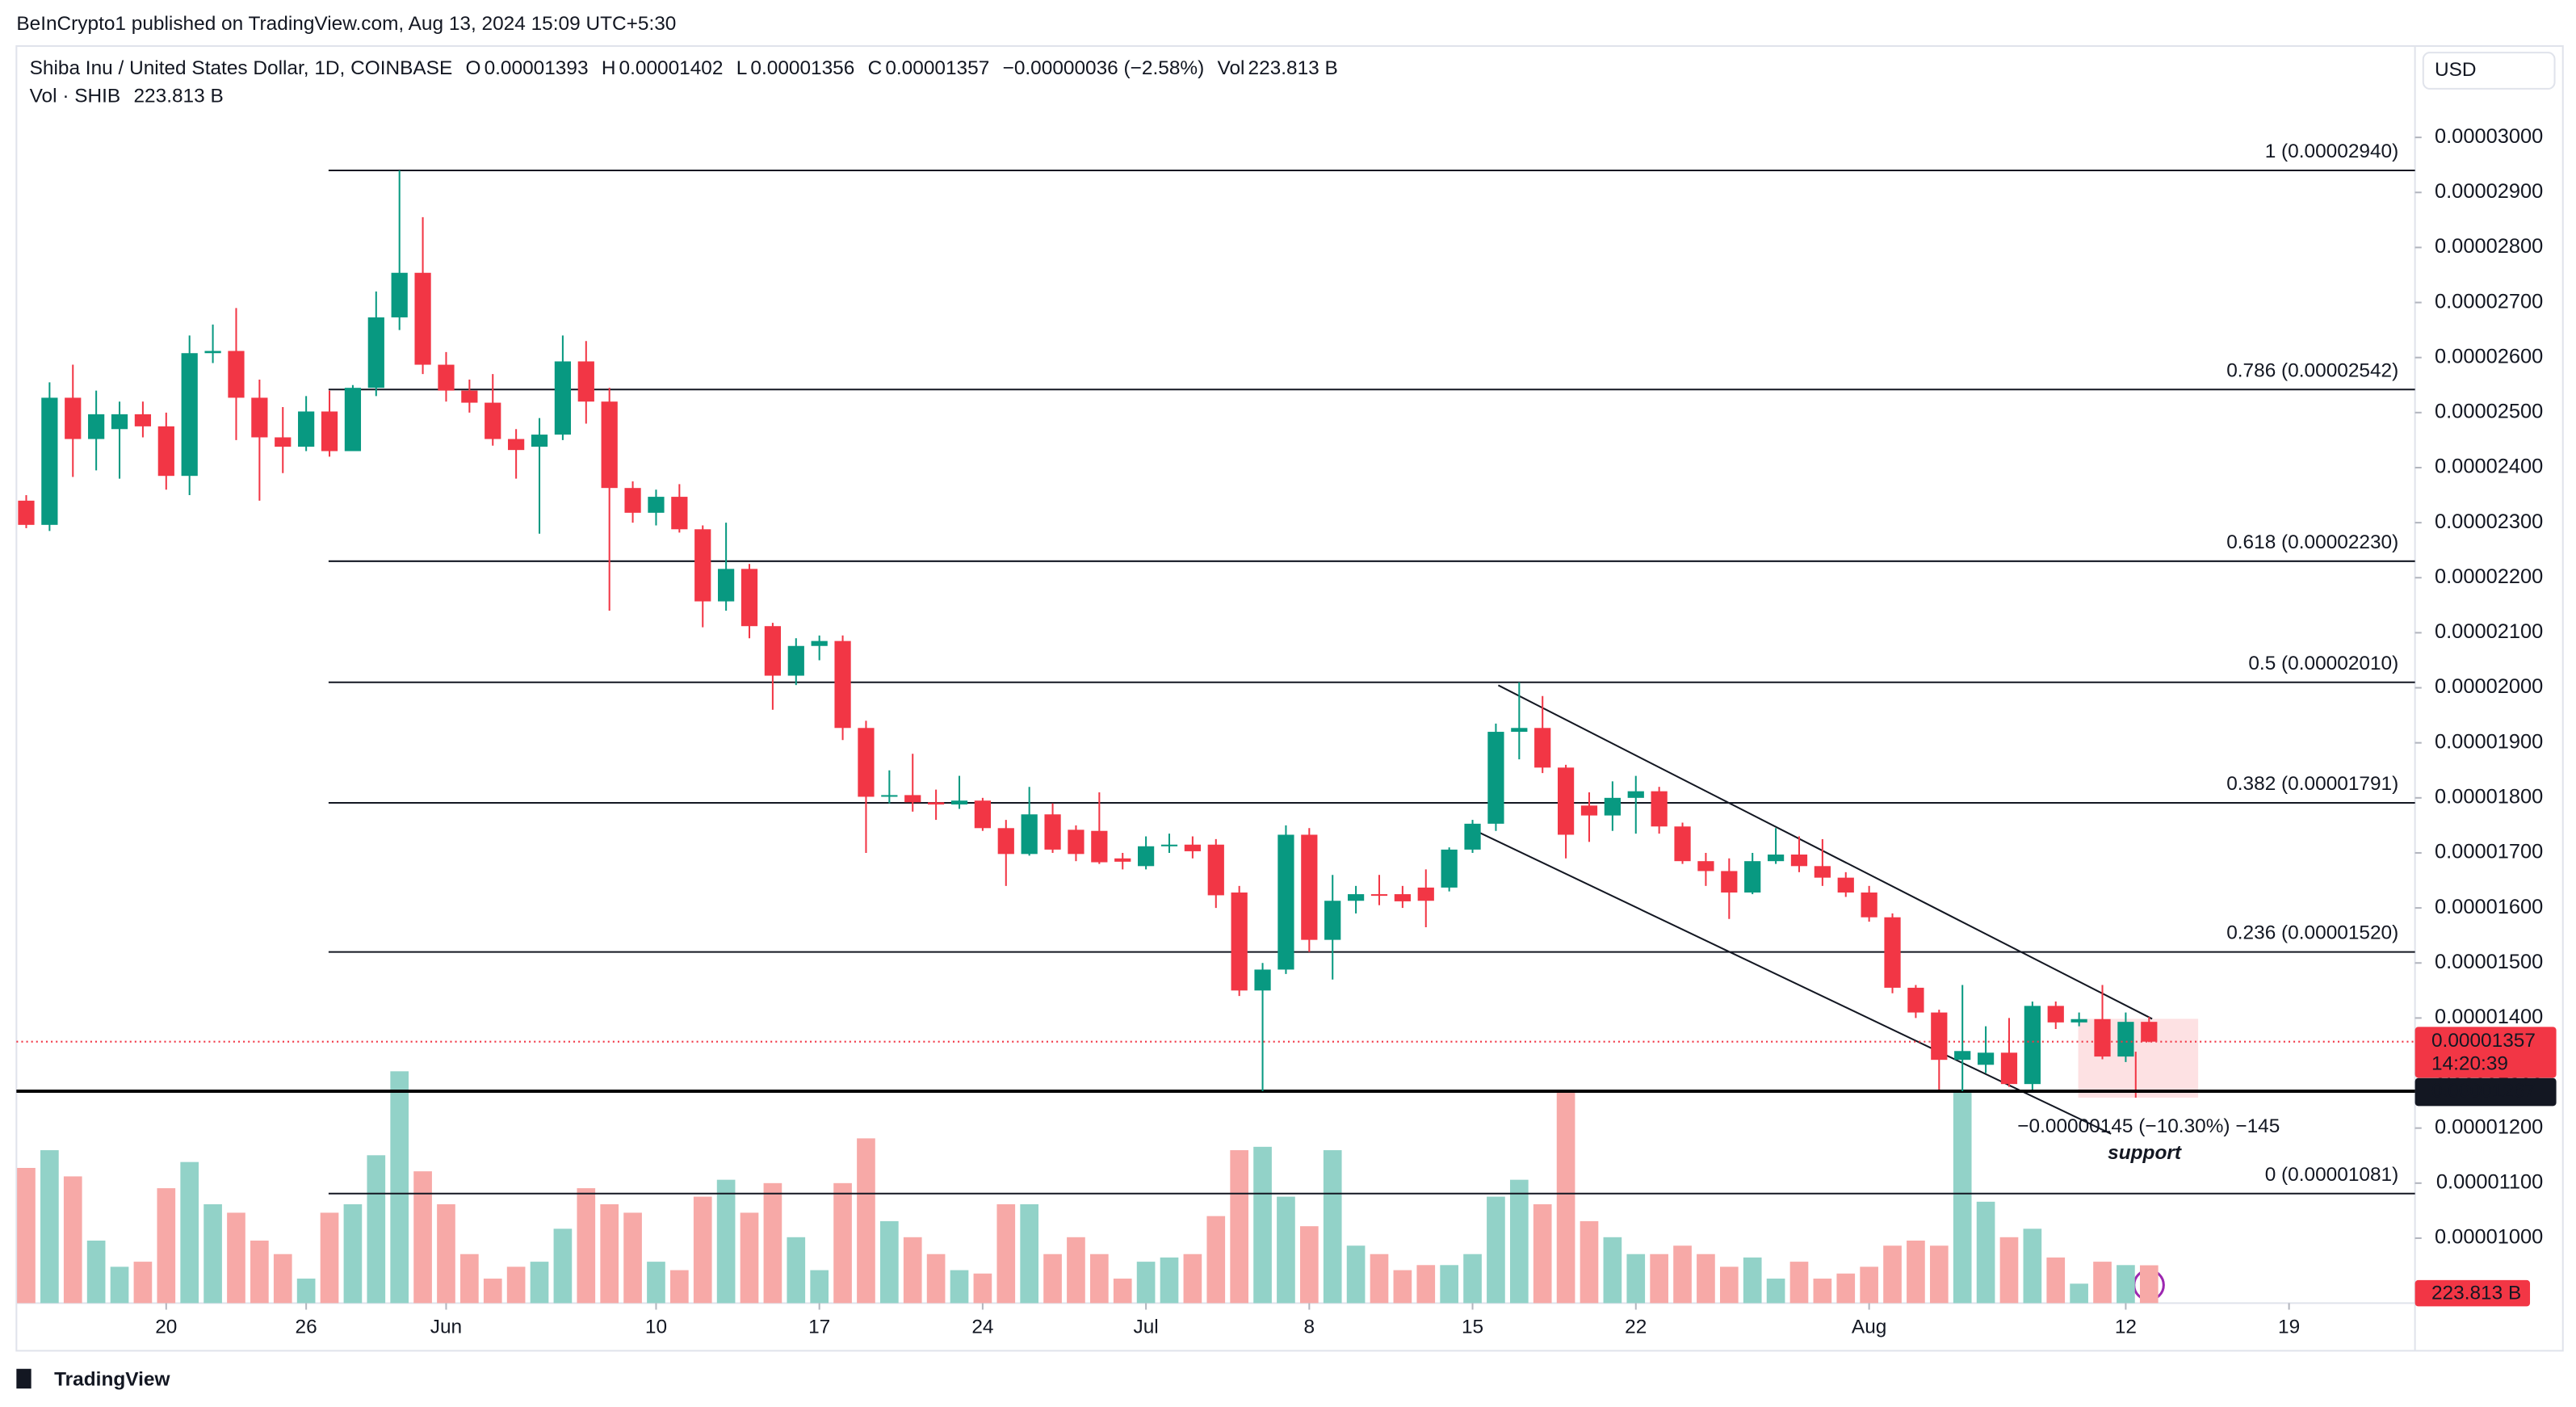  I want to click on y-tick-label: 0.00003000, so click(2489, 136).